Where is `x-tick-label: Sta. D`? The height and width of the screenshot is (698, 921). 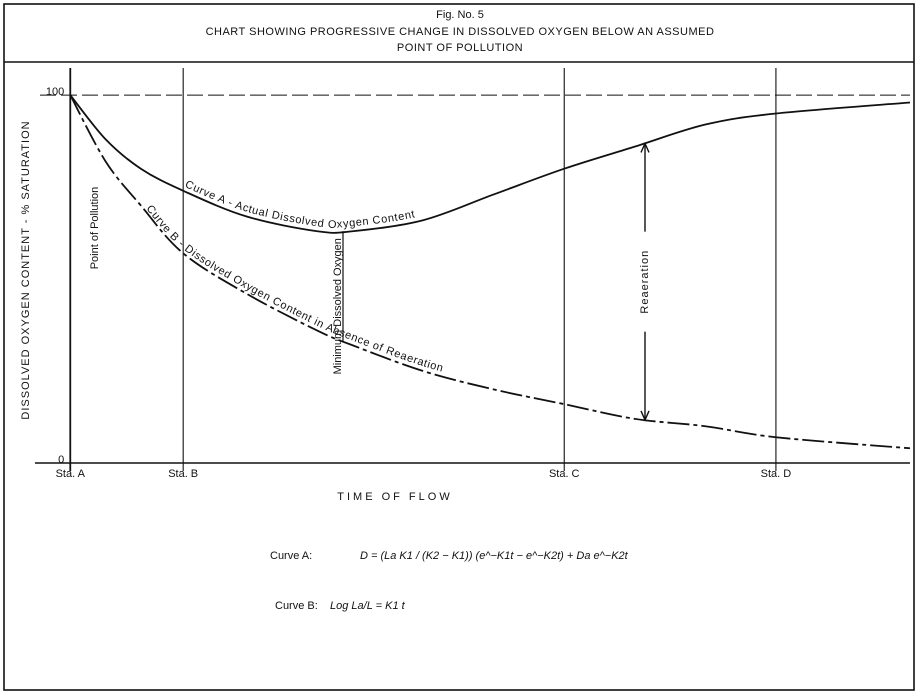 x-tick-label: Sta. D is located at coordinates (776, 474).